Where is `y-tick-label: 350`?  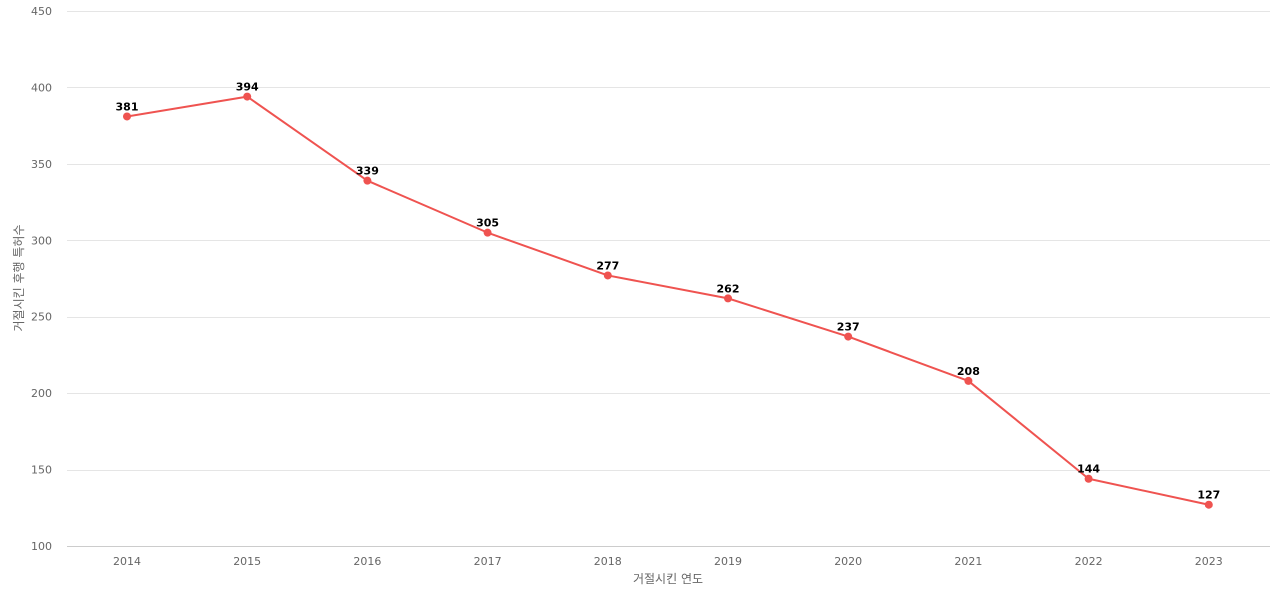 y-tick-label: 350 is located at coordinates (41, 164).